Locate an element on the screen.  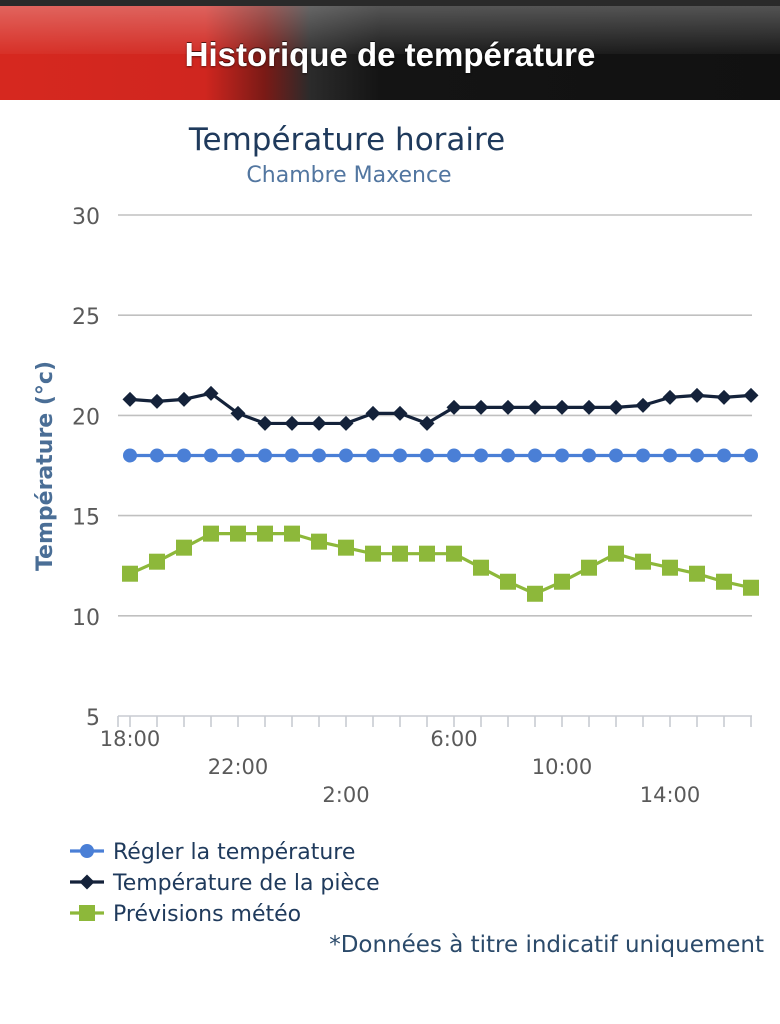
chart-title: Température horaire is located at coordinates (346, 140).